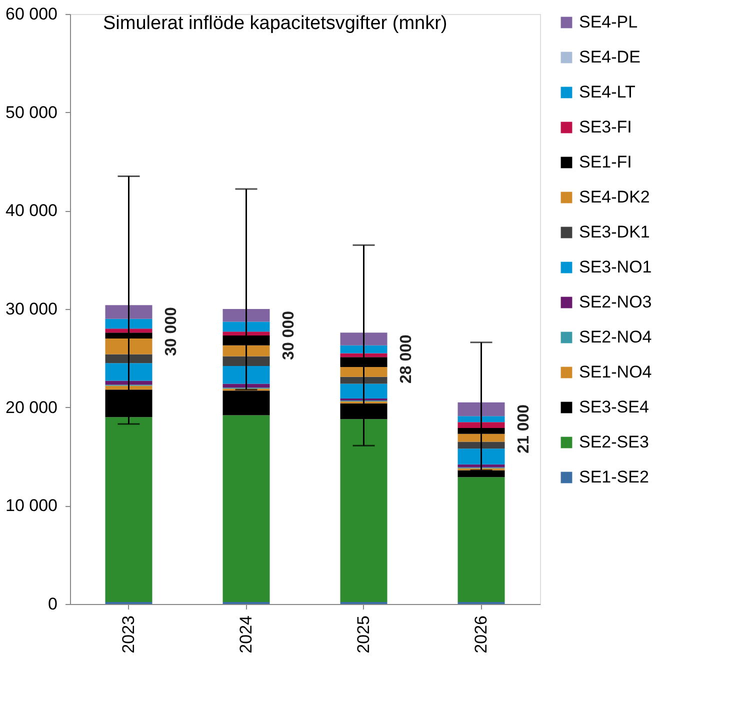 The width and height of the screenshot is (734, 704). What do you see at coordinates (32, 309) in the screenshot?
I see `y-tick-label: 30 000` at bounding box center [32, 309].